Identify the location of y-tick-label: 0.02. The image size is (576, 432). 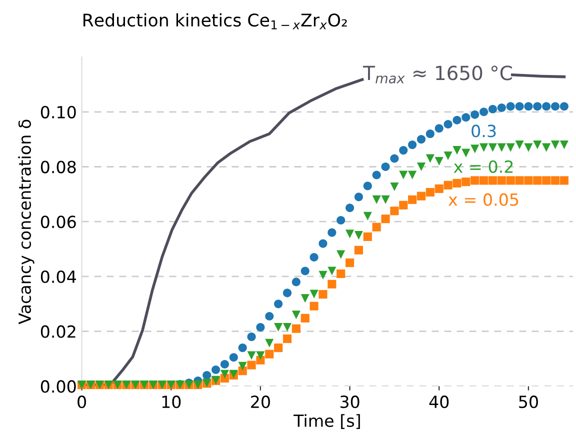
(58, 331).